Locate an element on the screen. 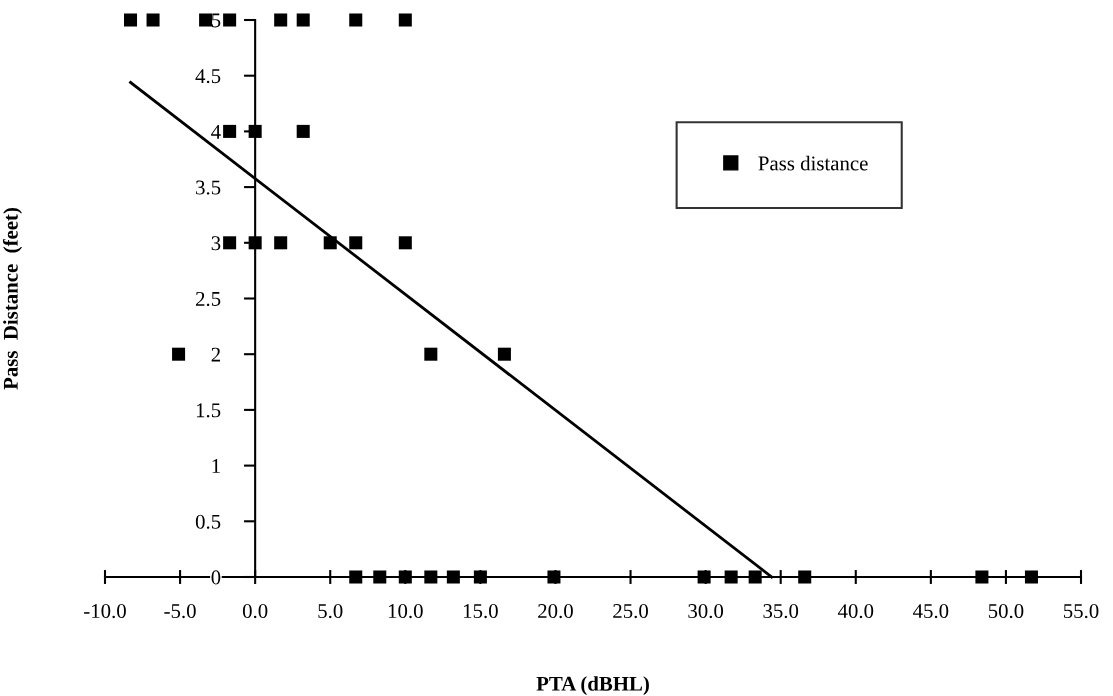 Image resolution: width=1113 pixels, height=696 pixels. x-tick-label: 55.0 is located at coordinates (1081, 611).